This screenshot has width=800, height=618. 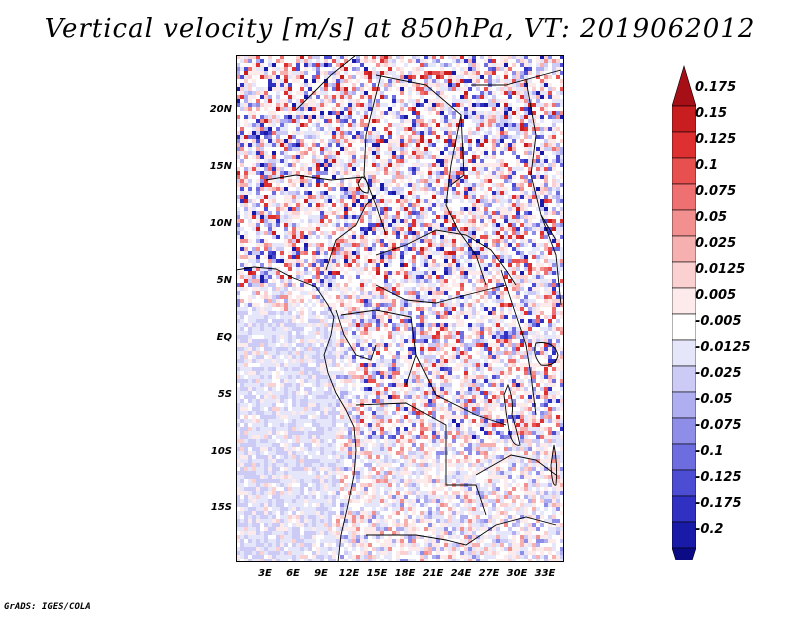 I want to click on colorbar-label: 0.175, so click(x=716, y=87).